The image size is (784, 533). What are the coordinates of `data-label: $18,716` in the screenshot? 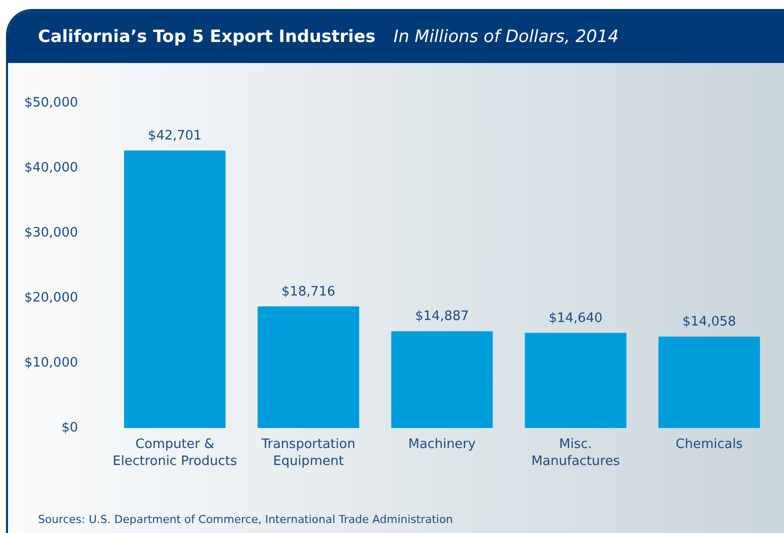 It's located at (309, 292).